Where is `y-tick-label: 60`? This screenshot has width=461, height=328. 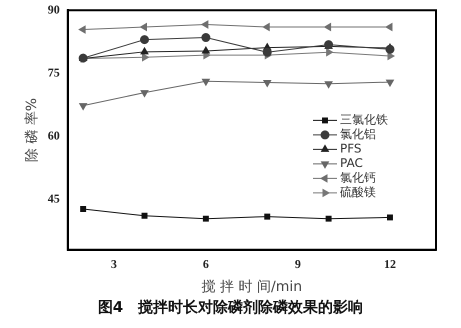 y-tick-label: 60 is located at coordinates (54, 135).